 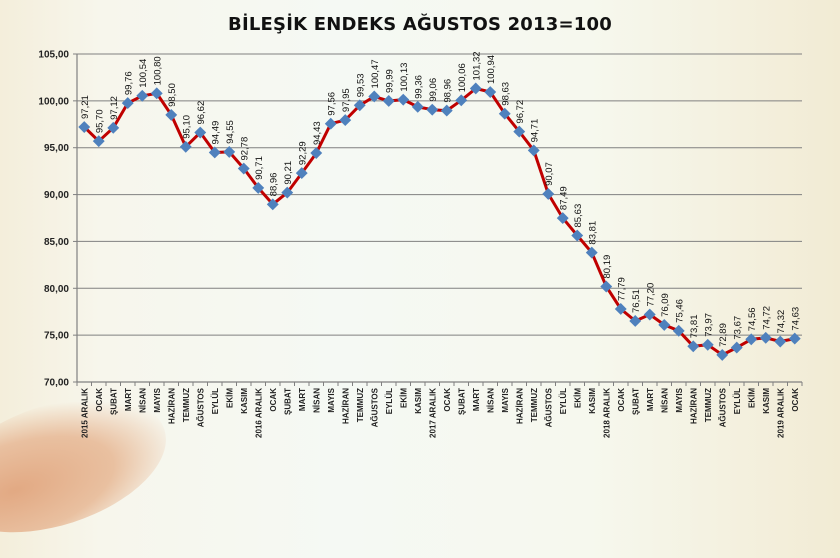 I want to click on y-tick-label: 95,00, so click(x=56, y=148).